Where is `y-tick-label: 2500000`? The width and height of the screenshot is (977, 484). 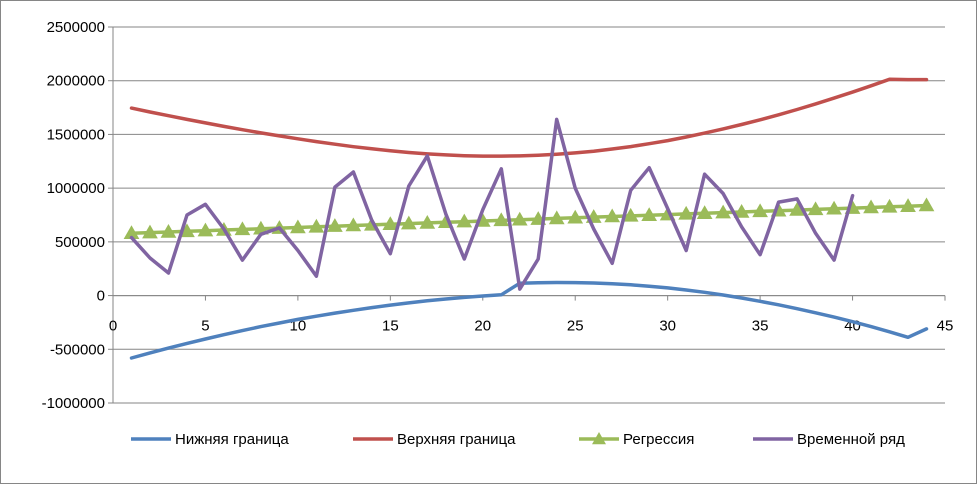
y-tick-label: 2500000 is located at coordinates (76, 27).